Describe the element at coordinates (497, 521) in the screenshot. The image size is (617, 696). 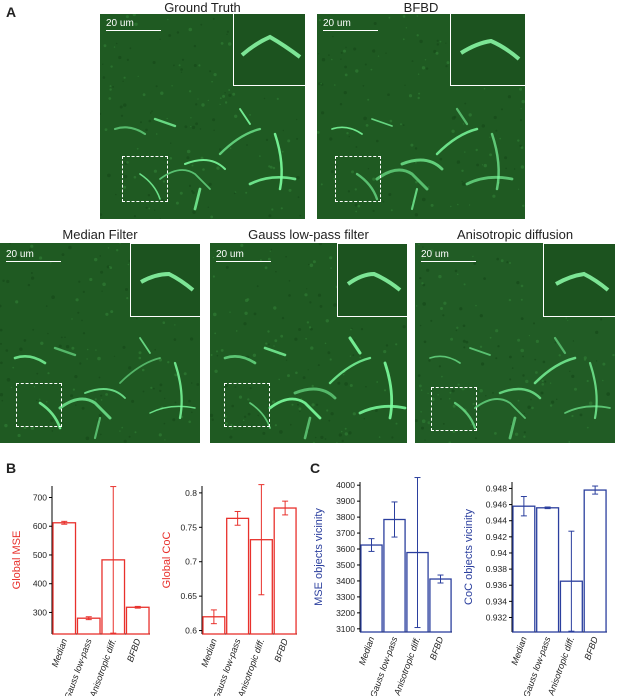
I see `y-tick-label: 0.944` at that location.